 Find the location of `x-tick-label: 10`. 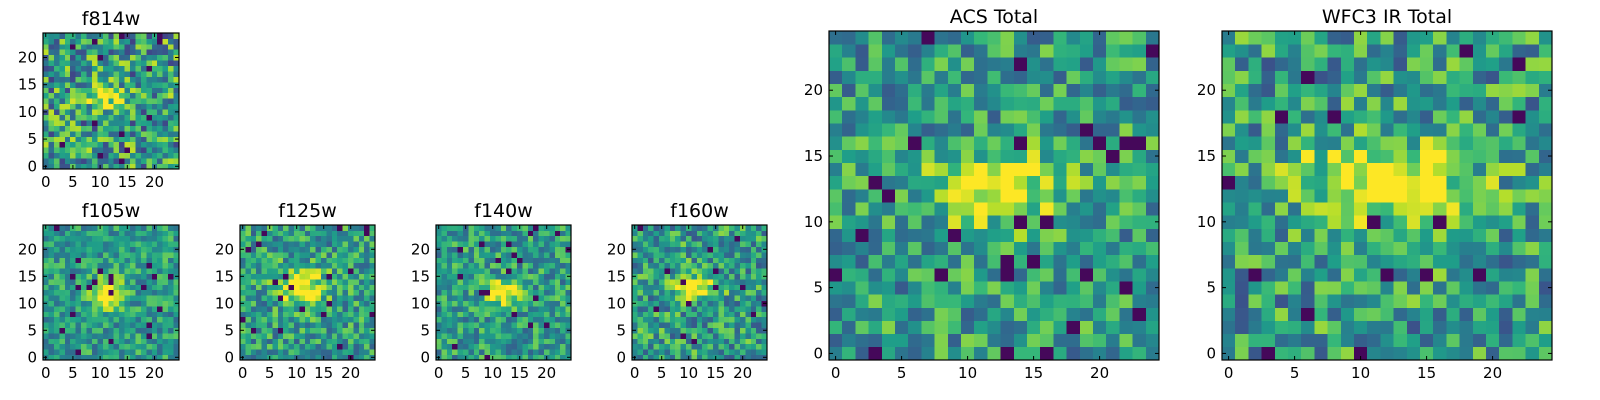

x-tick-label: 10 is located at coordinates (688, 373).